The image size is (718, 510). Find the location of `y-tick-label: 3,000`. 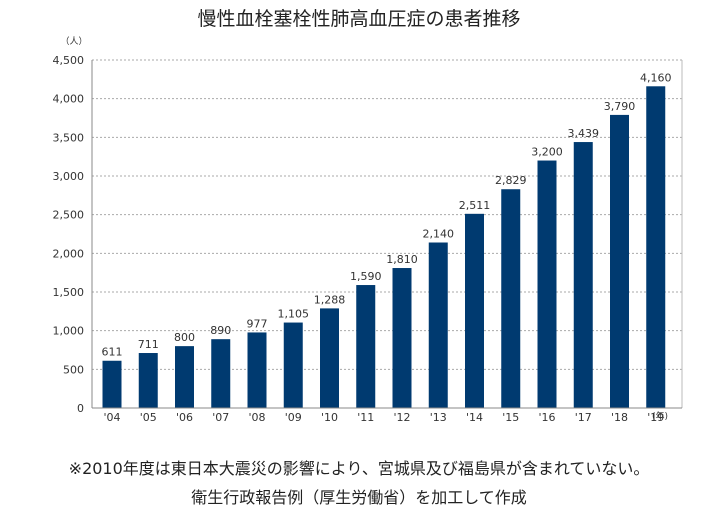

y-tick-label: 3,000 is located at coordinates (69, 176).